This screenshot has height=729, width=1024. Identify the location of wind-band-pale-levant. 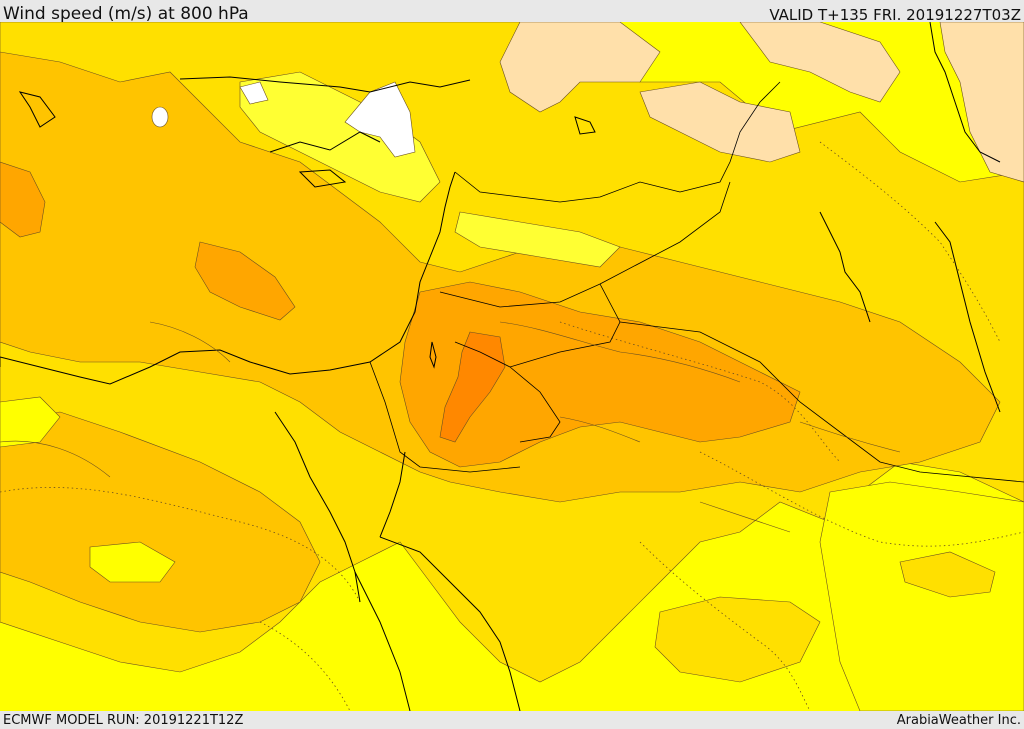
(537, 239).